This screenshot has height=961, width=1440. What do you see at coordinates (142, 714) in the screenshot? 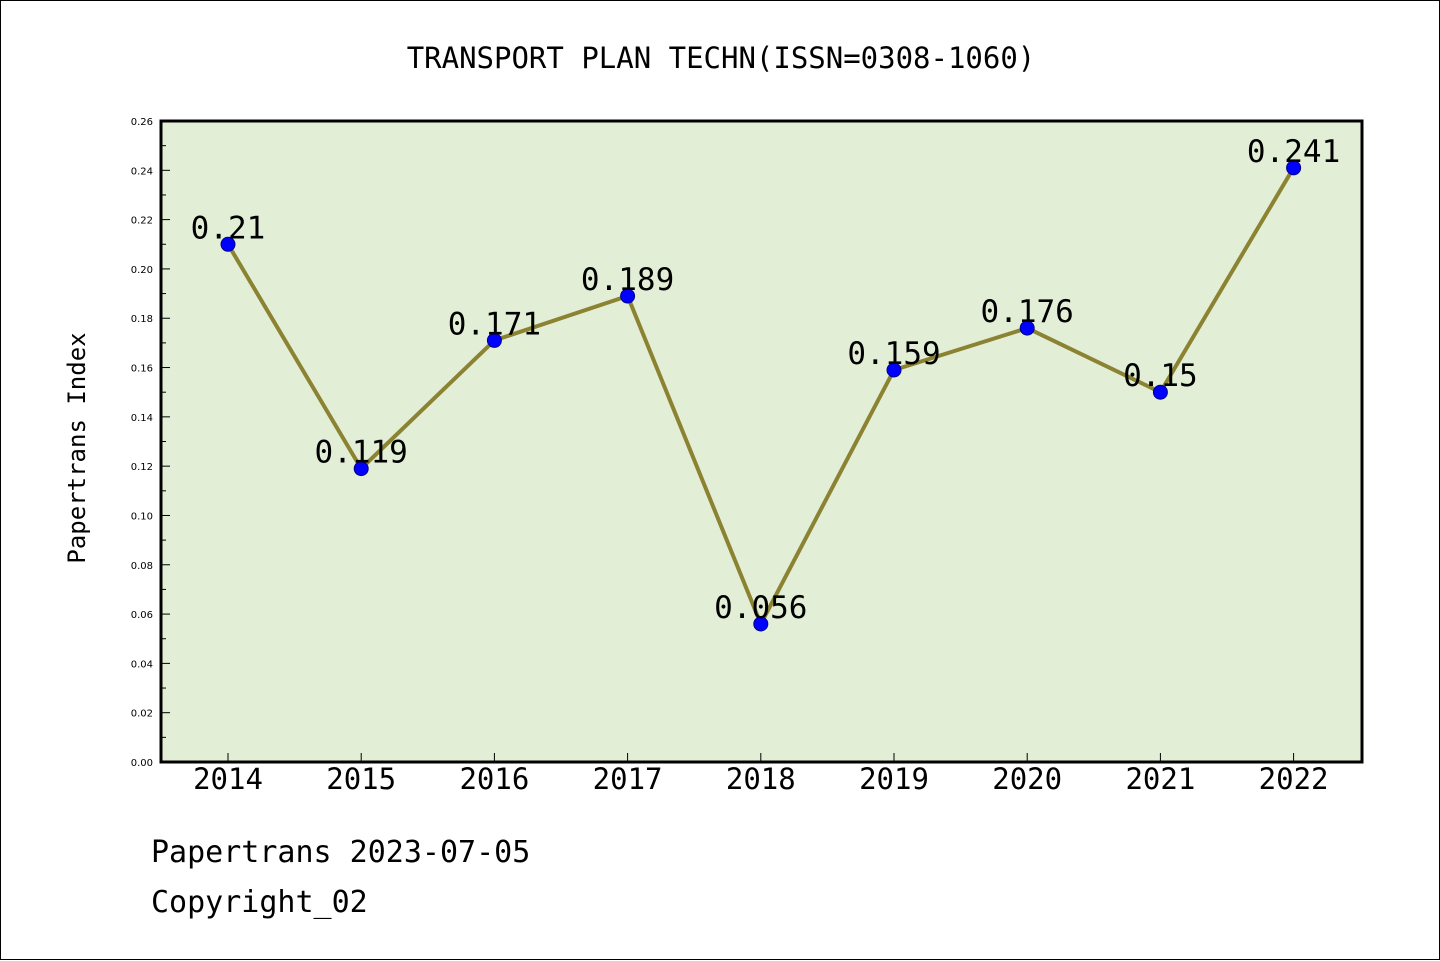
I see `y-tick-label: 0.02` at bounding box center [142, 714].